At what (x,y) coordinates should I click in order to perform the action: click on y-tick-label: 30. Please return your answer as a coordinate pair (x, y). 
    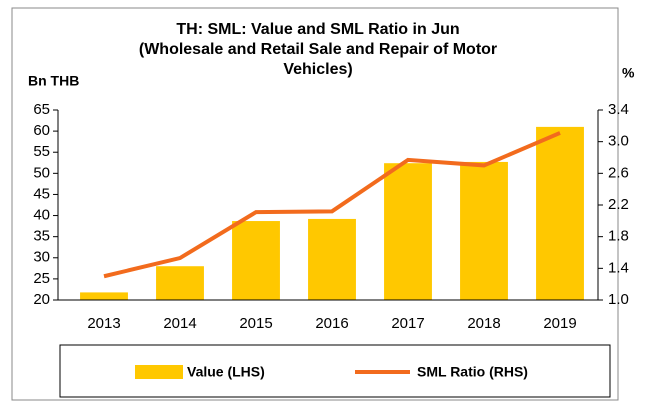
    Looking at the image, I should click on (41, 257).